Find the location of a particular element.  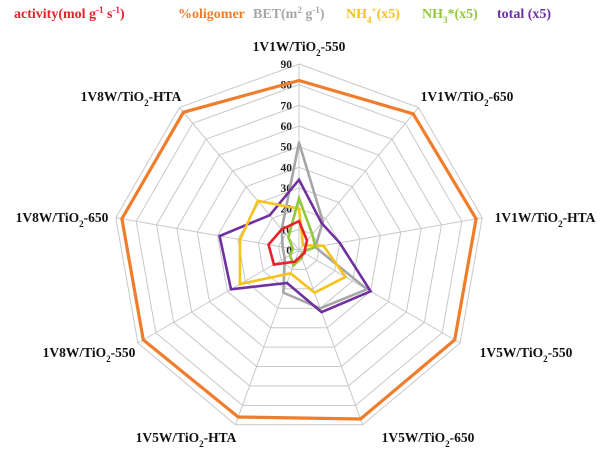

category-label: 1V5W/TiO2-650 is located at coordinates (428, 439).